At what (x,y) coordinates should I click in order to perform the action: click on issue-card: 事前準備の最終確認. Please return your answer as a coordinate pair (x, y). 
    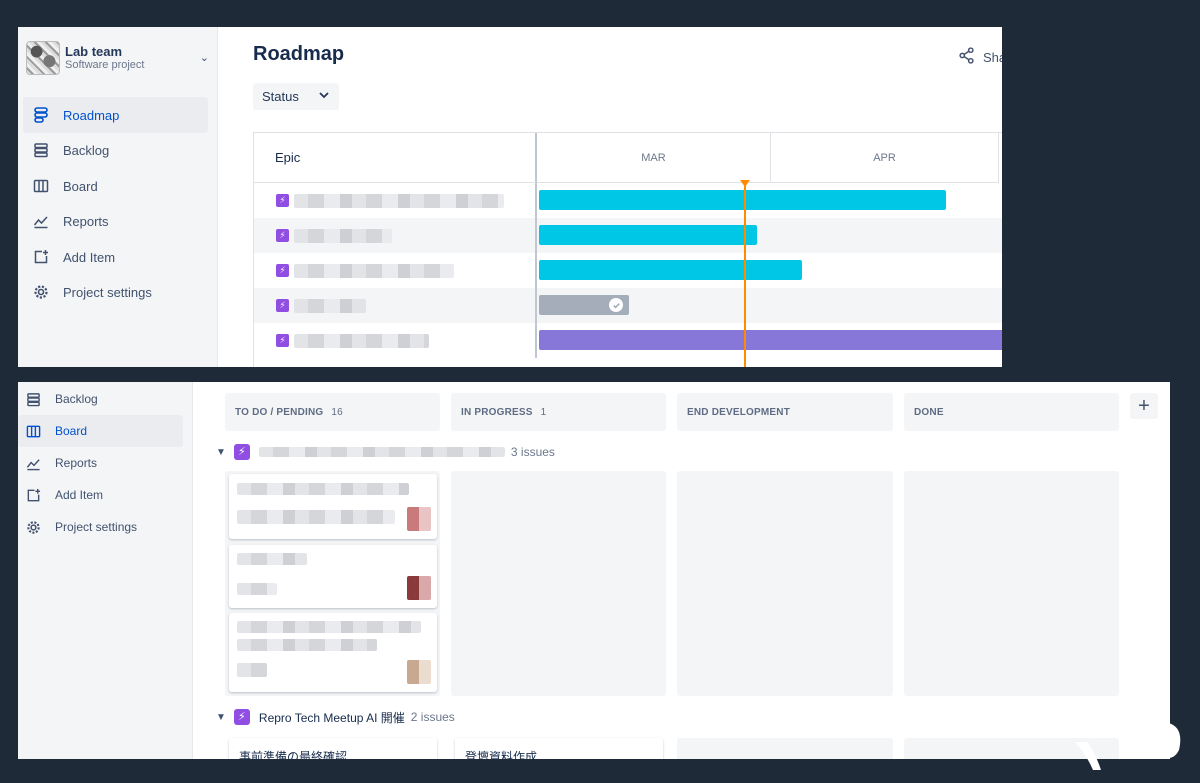
    Looking at the image, I should click on (333, 748).